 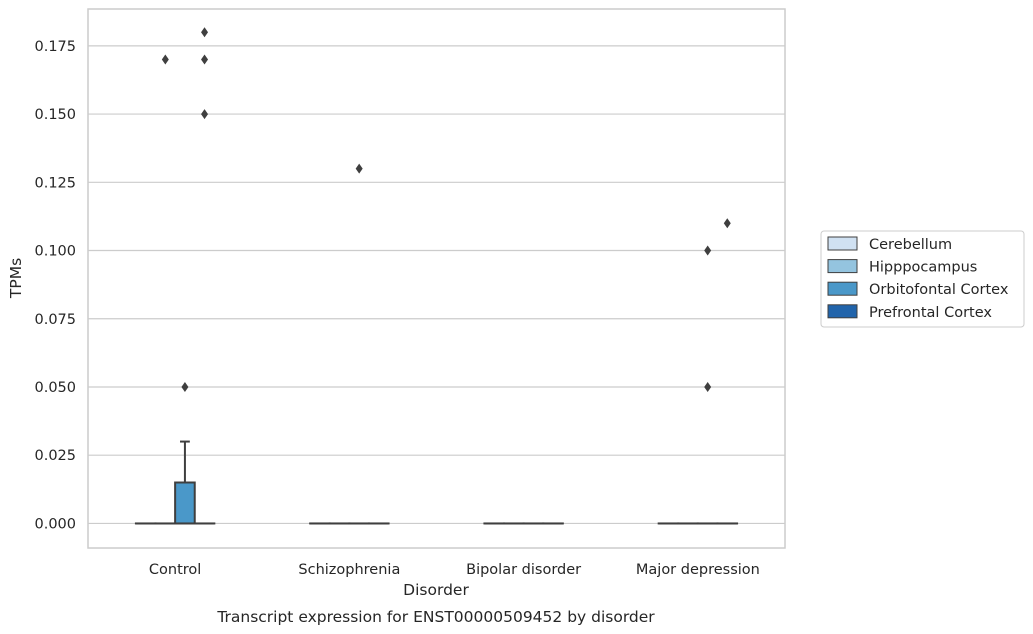 What do you see at coordinates (523, 570) in the screenshot?
I see `x-tick-label: Bipolar disorder` at bounding box center [523, 570].